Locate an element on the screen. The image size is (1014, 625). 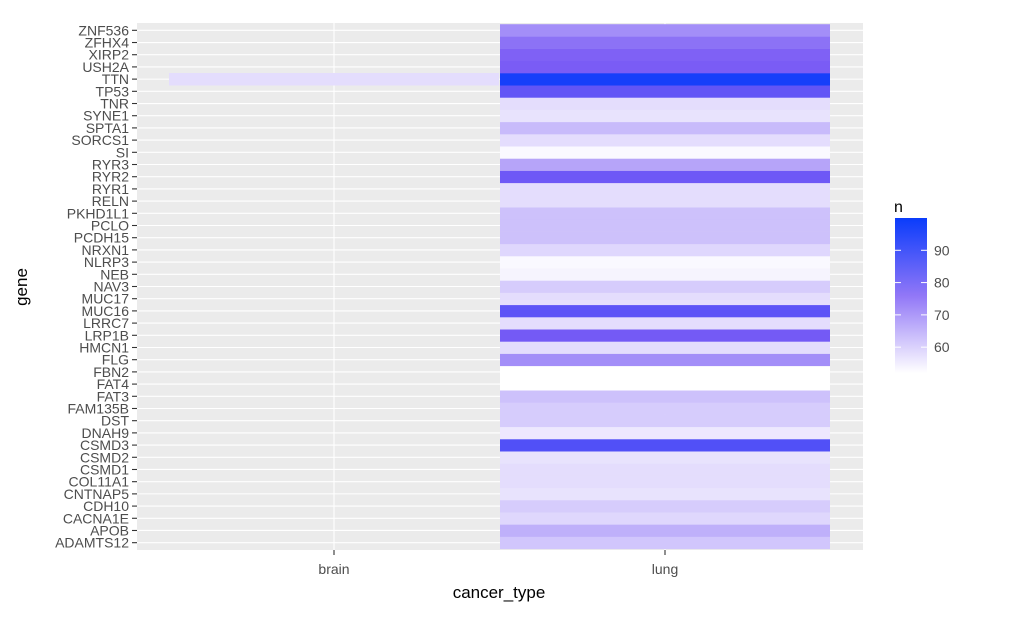
y-tick-label: NAV3 is located at coordinates (111, 287).